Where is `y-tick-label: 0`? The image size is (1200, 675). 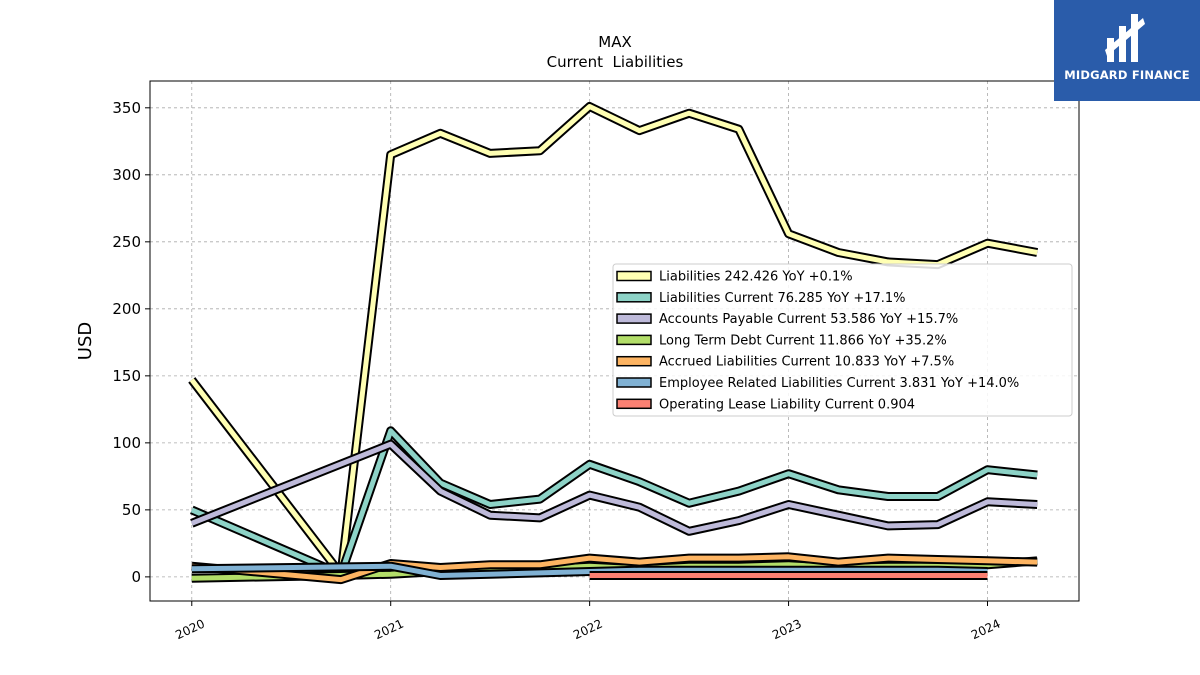
y-tick-label: 0 is located at coordinates (136, 577).